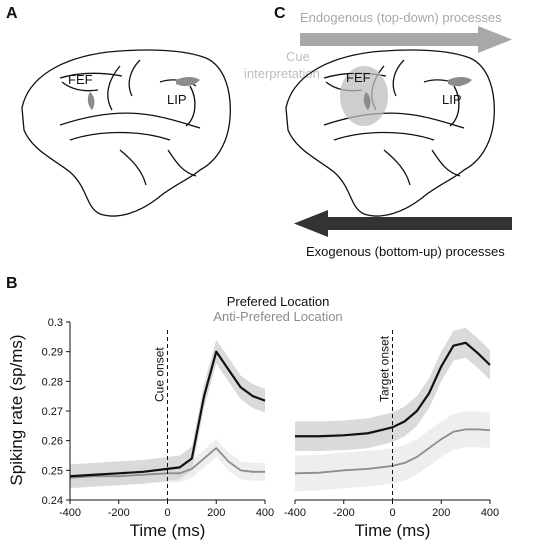  I want to click on y-tick-label: 0.26, so click(52, 442).